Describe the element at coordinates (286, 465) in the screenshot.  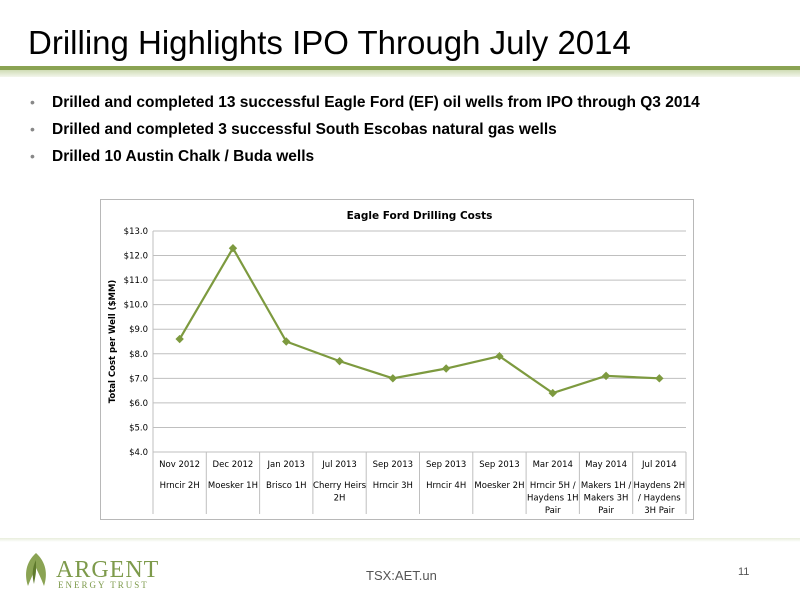
I see `x-category-label: Jan 2013` at that location.